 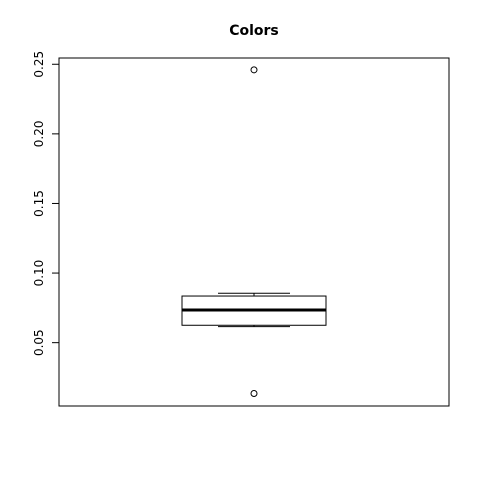 What do you see at coordinates (254, 31) in the screenshot?
I see `chart-title: Colors` at bounding box center [254, 31].